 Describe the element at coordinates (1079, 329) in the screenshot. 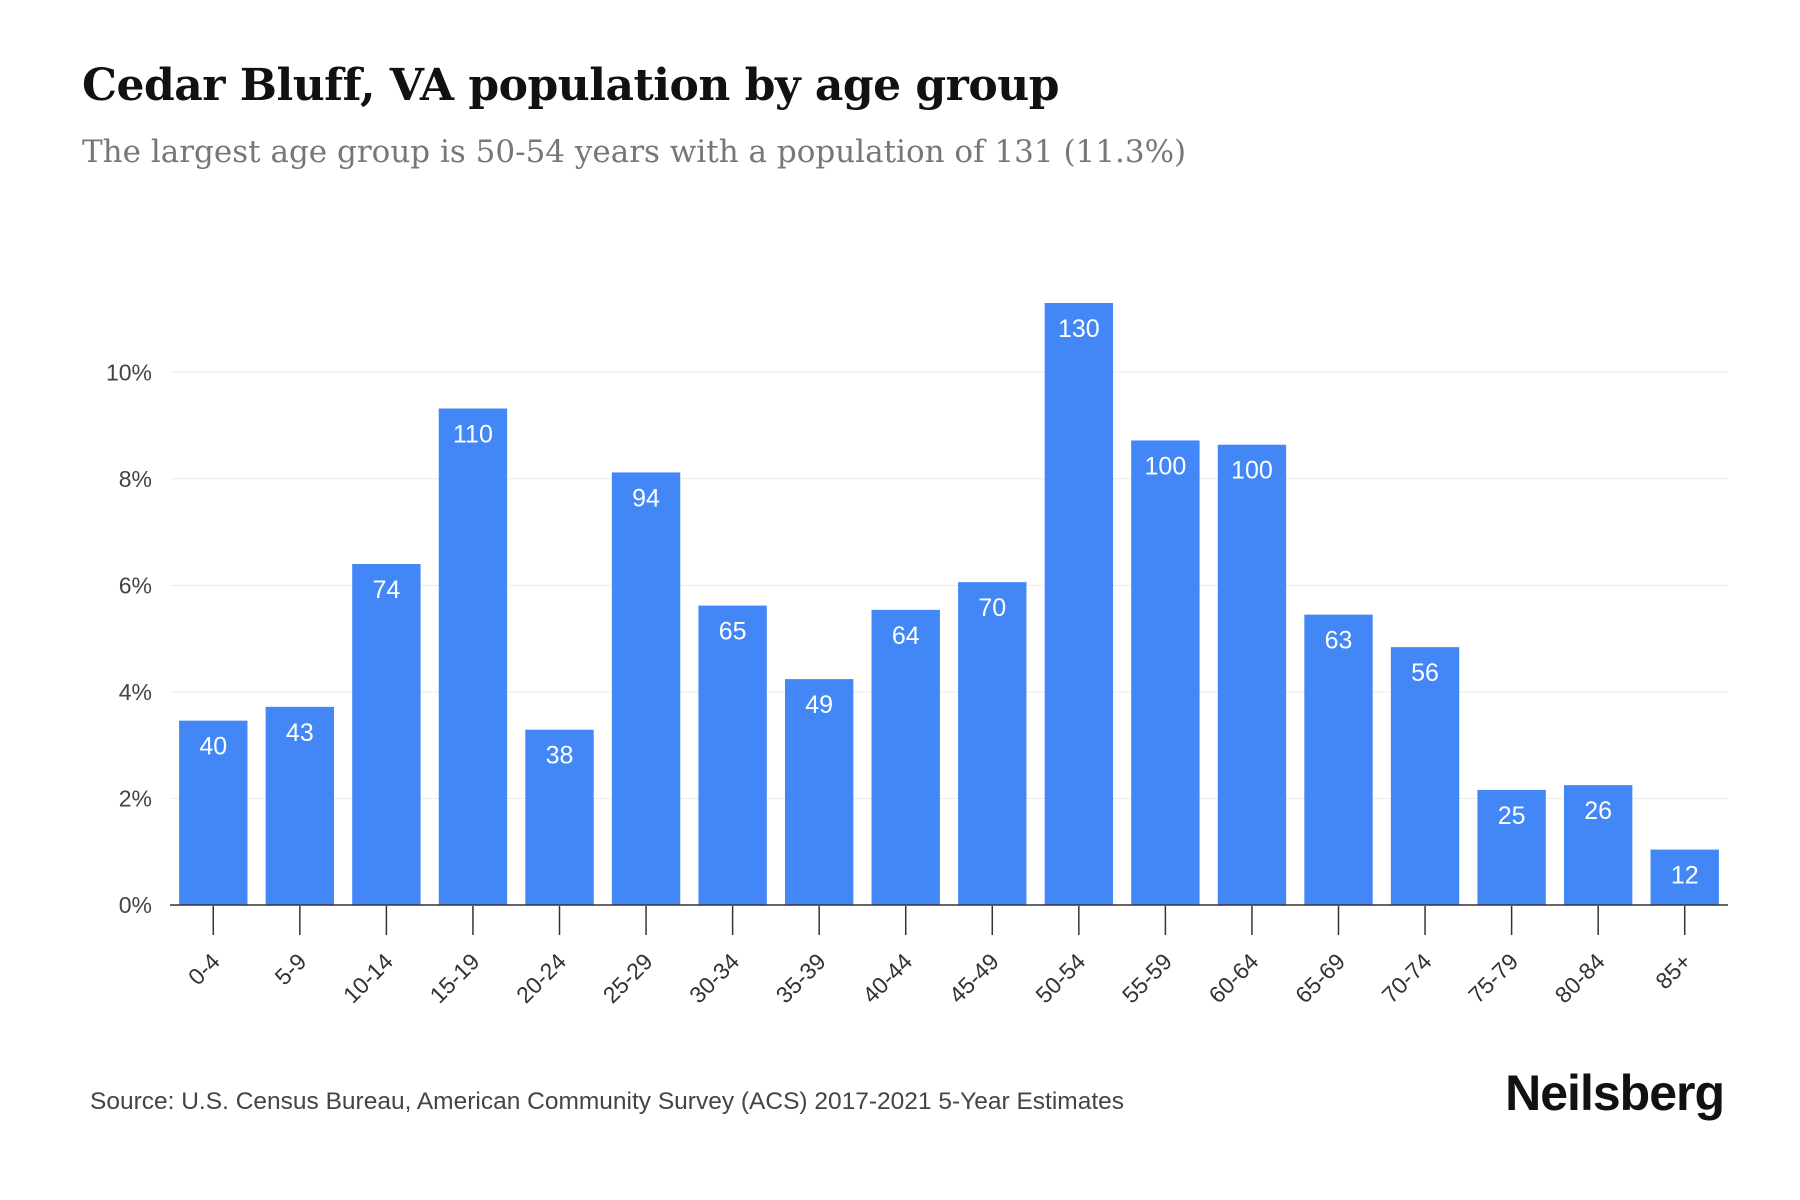

I see `bar-value-label: 130` at that location.